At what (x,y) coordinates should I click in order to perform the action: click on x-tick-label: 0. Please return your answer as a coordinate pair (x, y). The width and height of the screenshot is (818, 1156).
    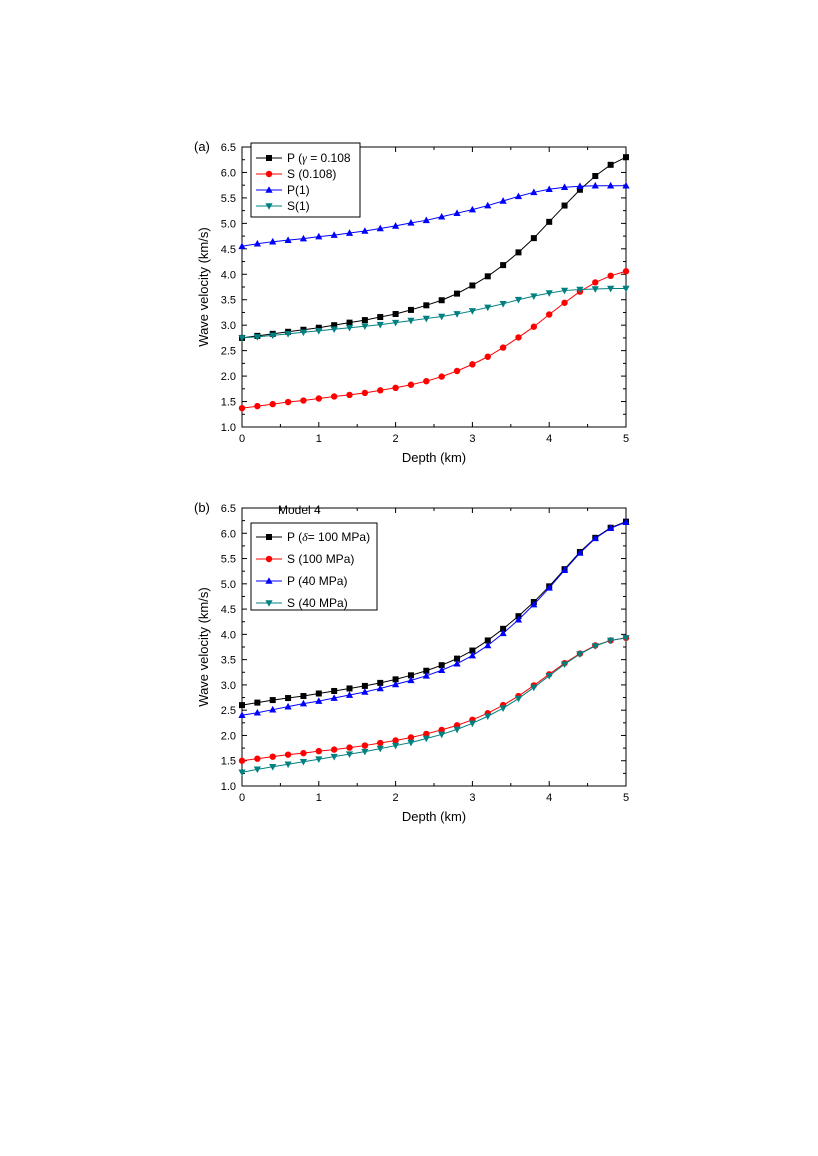
    Looking at the image, I should click on (242, 798).